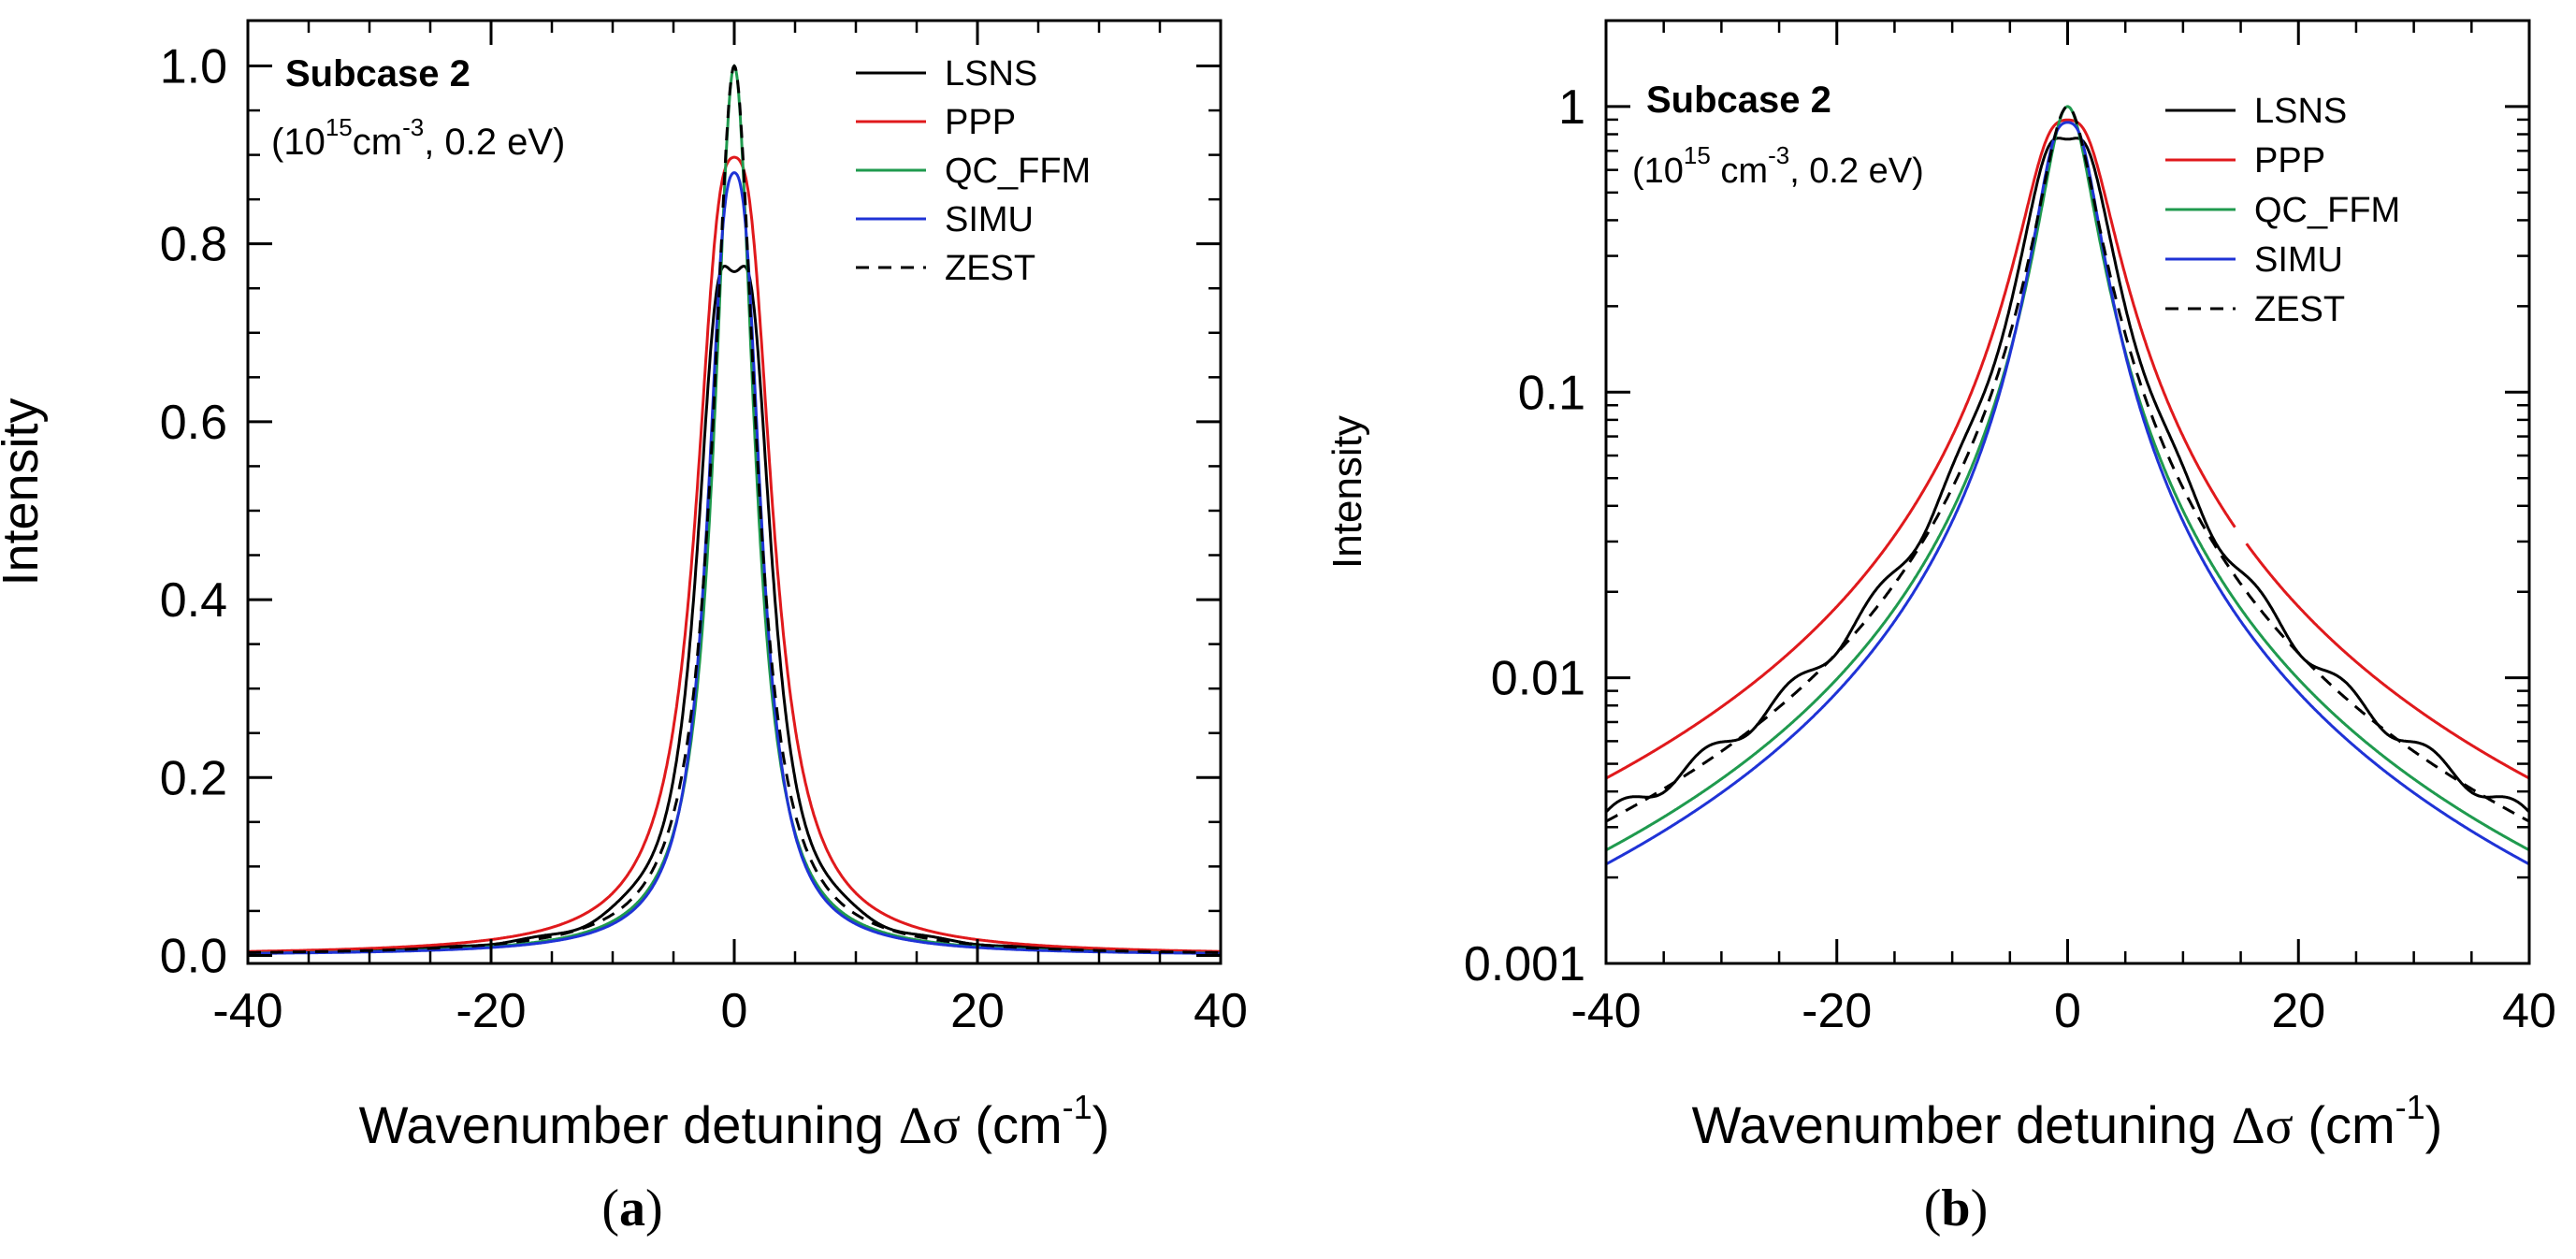 The image size is (2576, 1259). I want to click on panel-a-ylabel: Intensity, so click(24, 492).